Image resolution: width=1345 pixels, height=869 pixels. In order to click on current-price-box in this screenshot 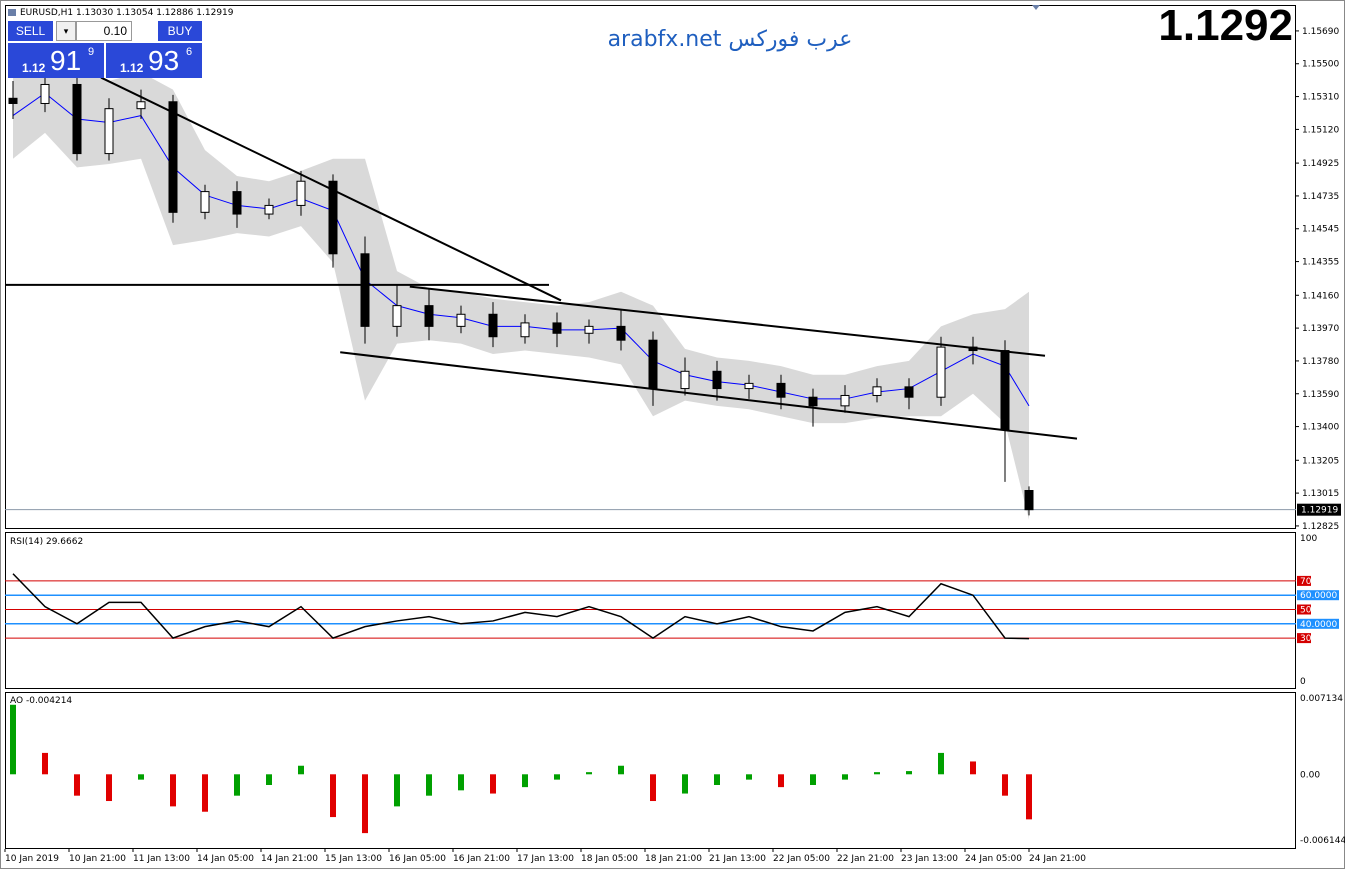, I will do `click(1319, 509)`.